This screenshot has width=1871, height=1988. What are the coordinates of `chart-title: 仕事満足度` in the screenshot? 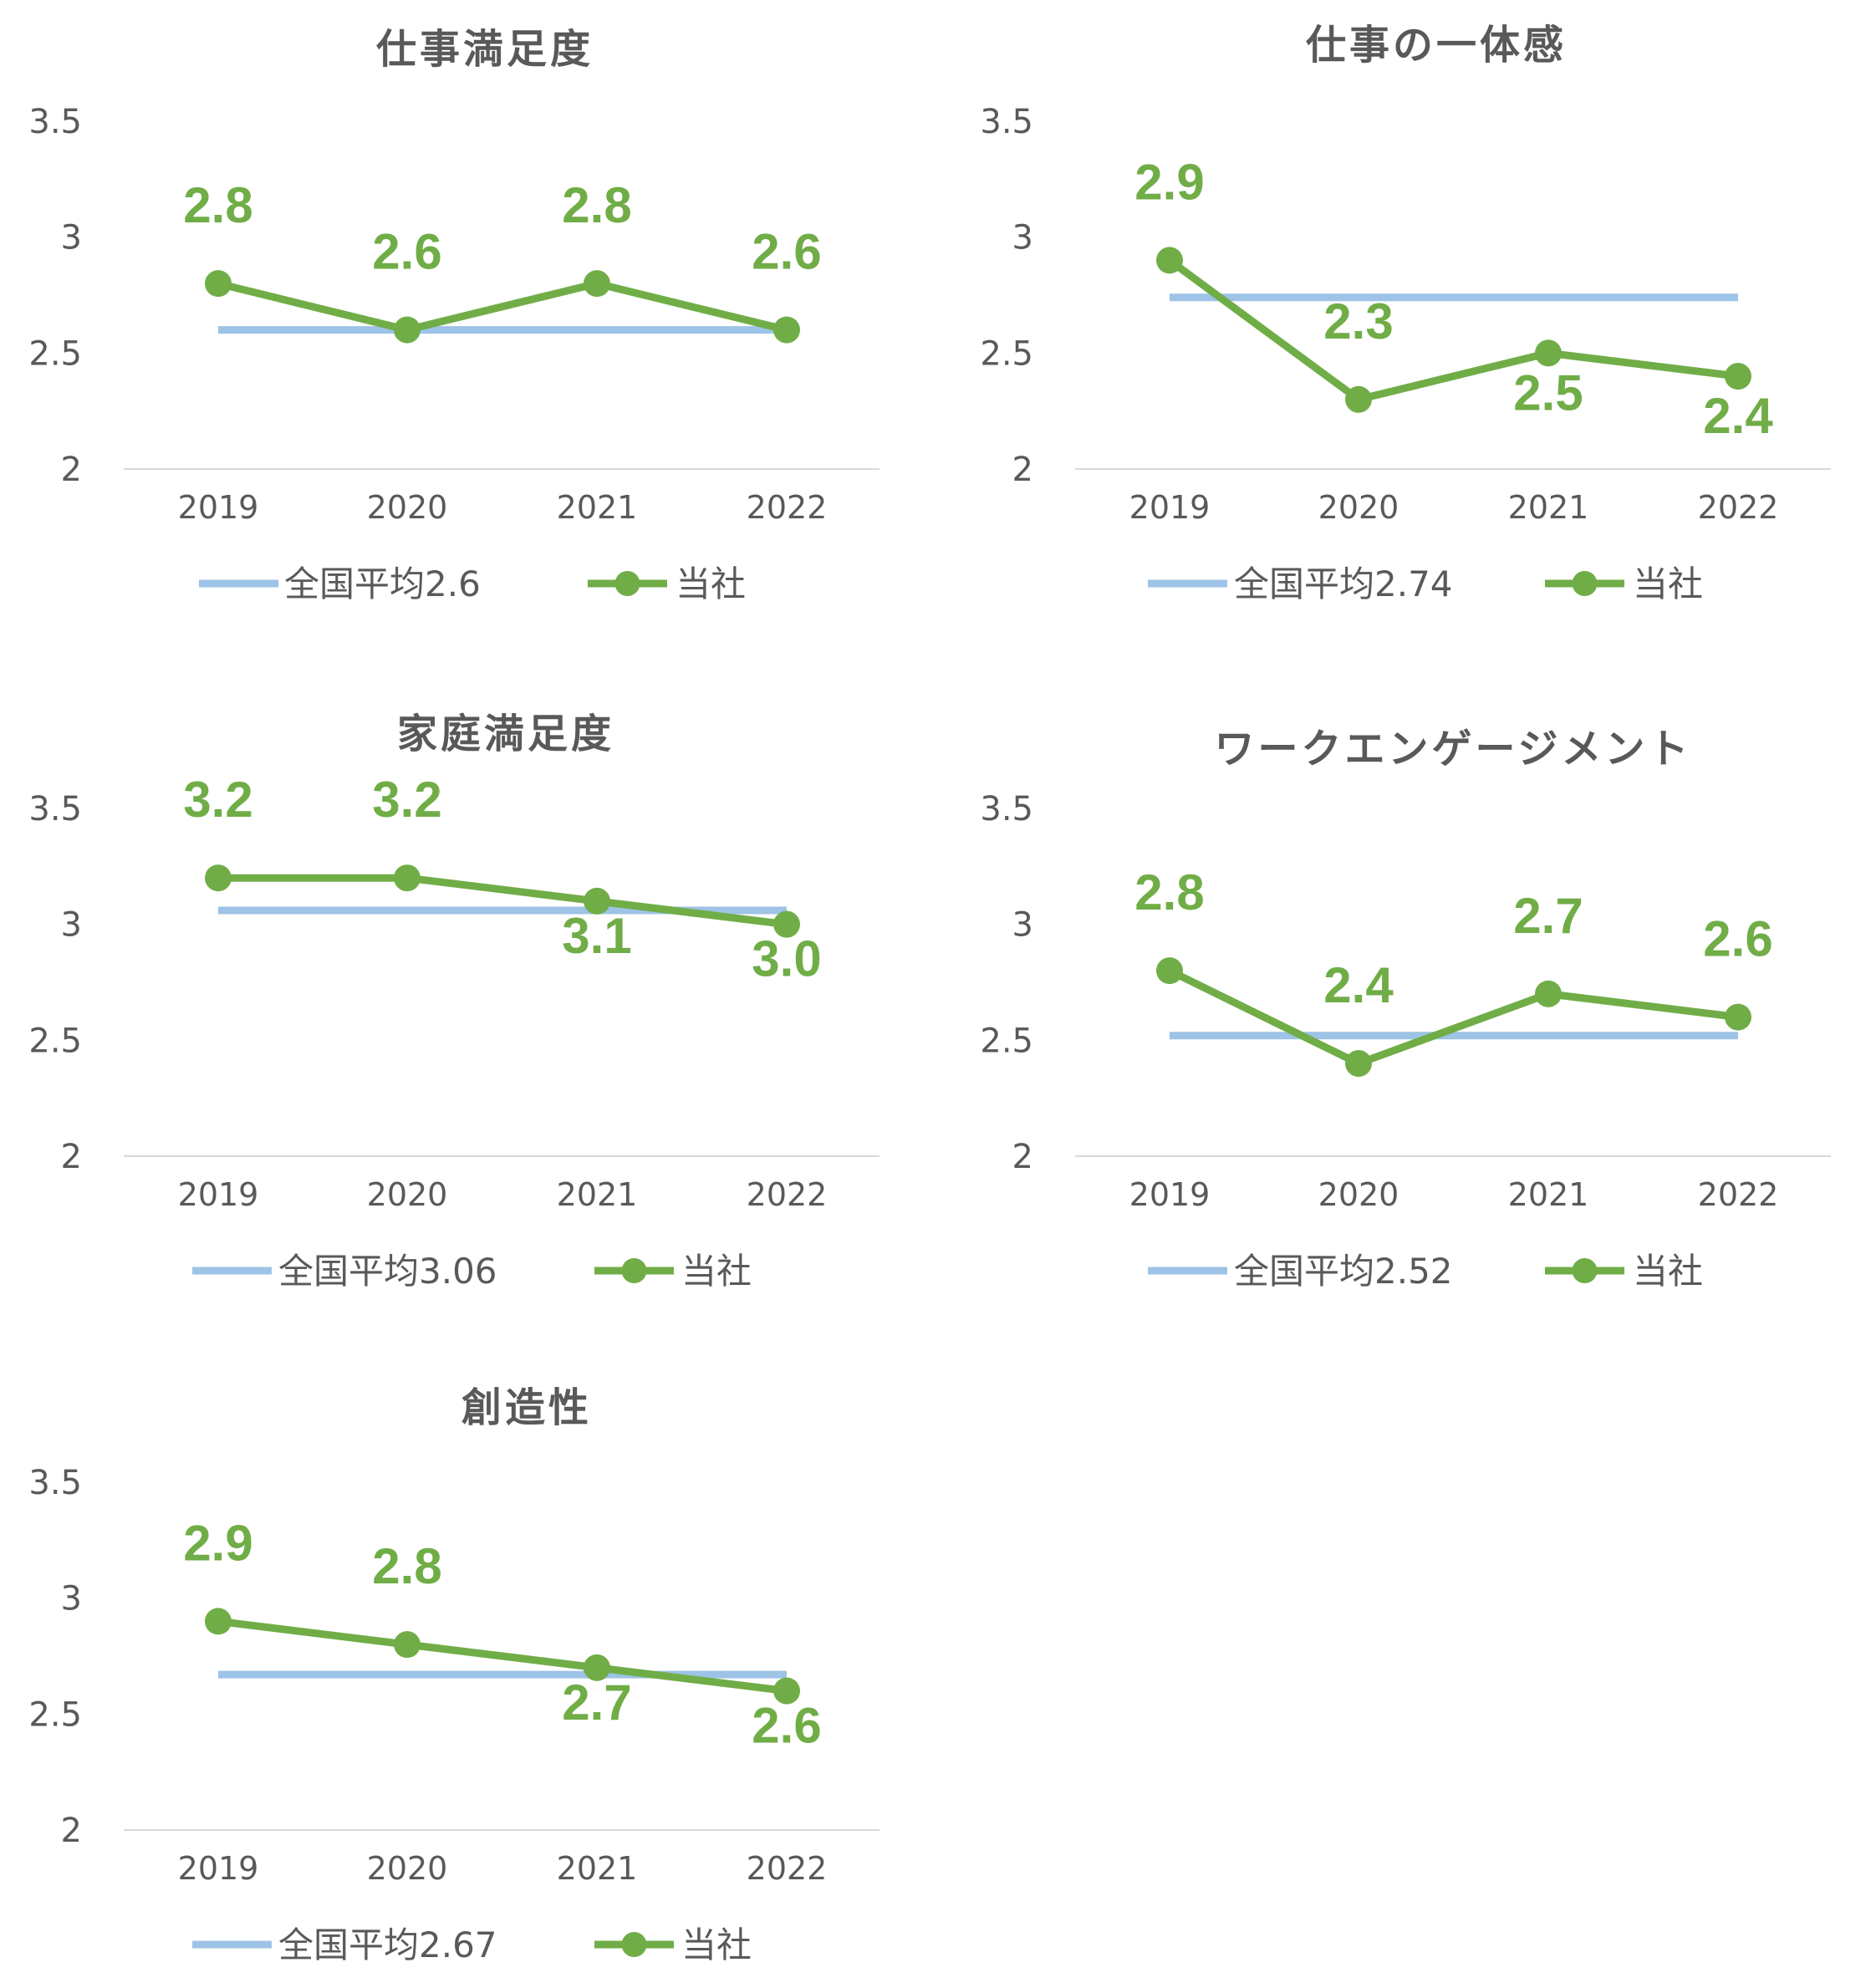 It's located at (485, 49).